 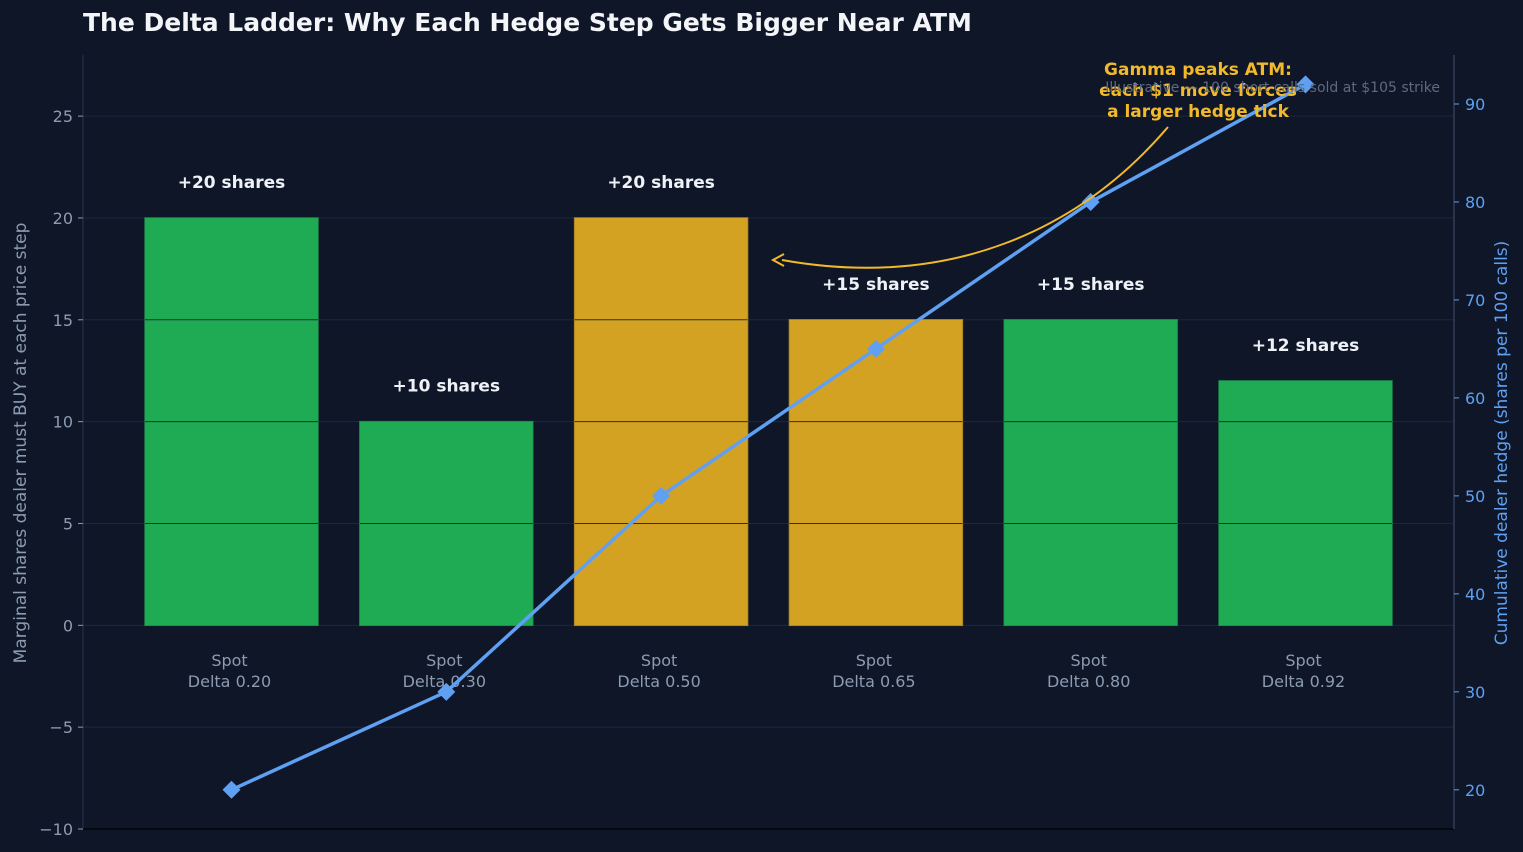 I want to click on y-tick-label: −5, so click(x=61, y=727).